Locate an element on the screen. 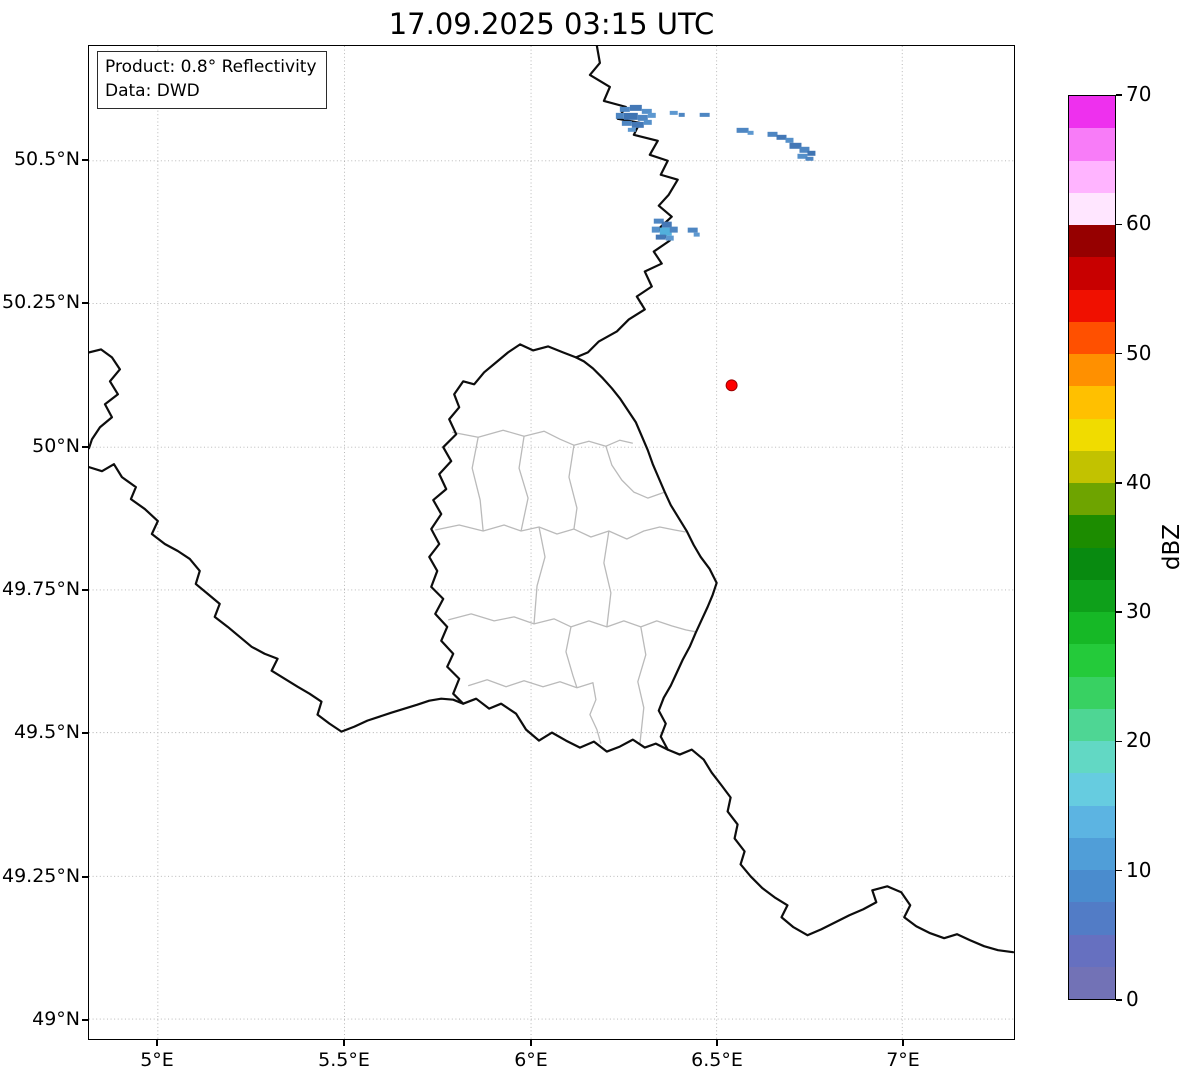 This screenshot has height=1081, width=1202. info-product-line: Product: 0.8° Reflectivity is located at coordinates (211, 67).